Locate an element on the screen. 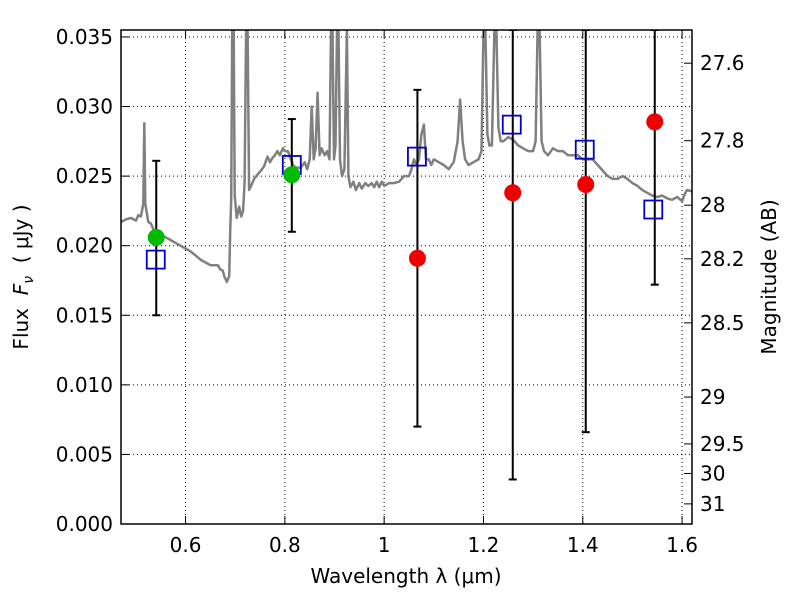 This screenshot has width=800, height=600. x-tick-label: 0.8 is located at coordinates (285, 545).